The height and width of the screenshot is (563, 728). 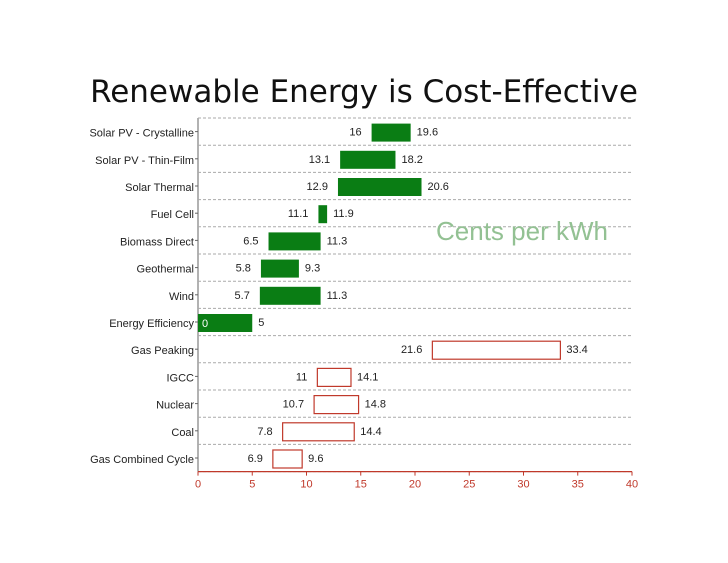 I want to click on category-label: Coal, so click(x=182, y=433).